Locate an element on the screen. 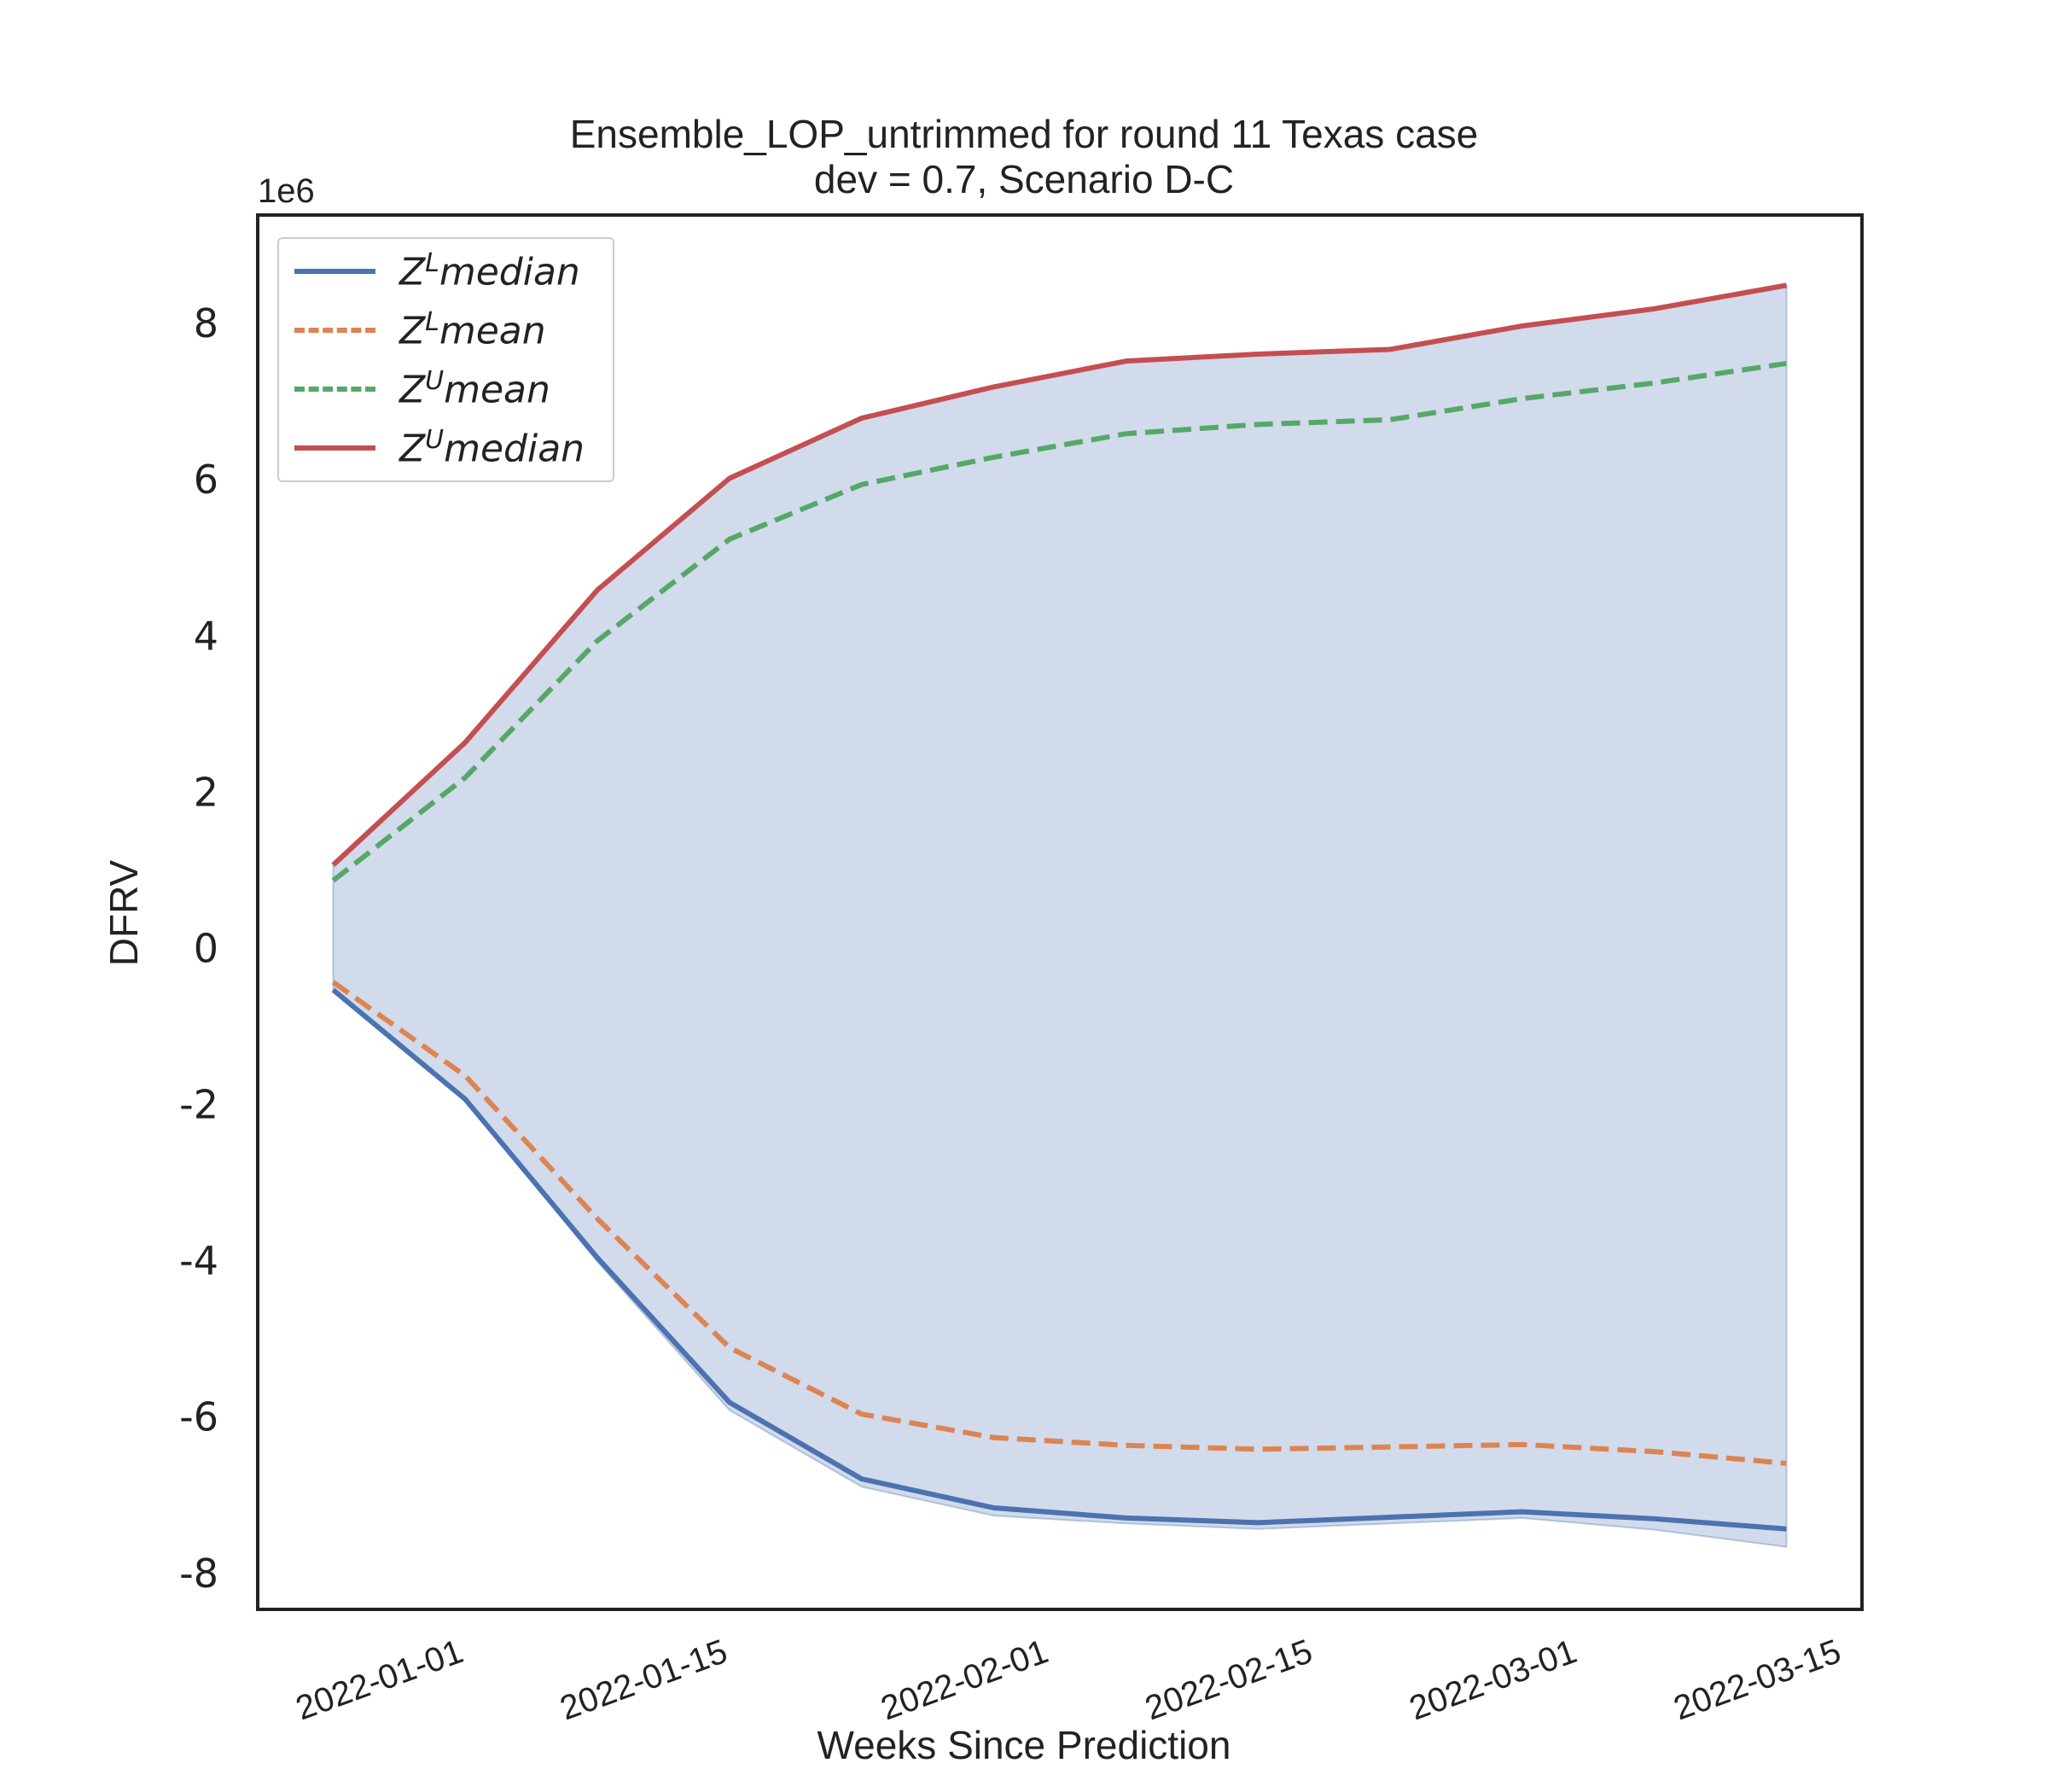  y-tick-label: 6 is located at coordinates (206, 480).